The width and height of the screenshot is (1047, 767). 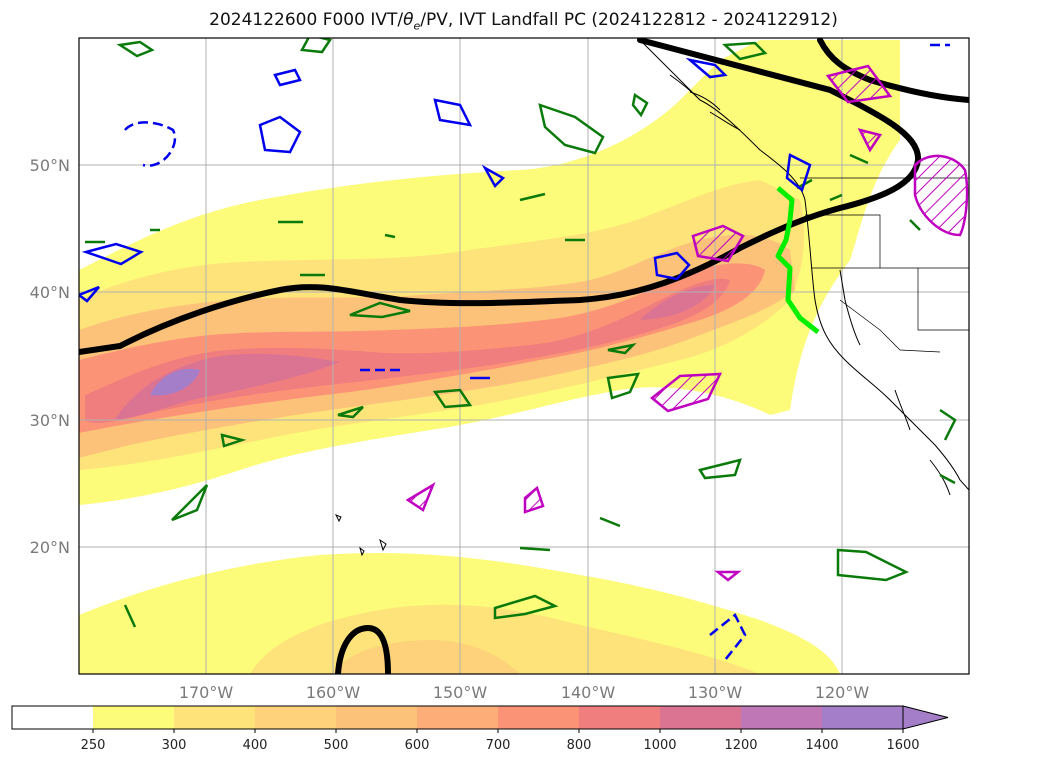 What do you see at coordinates (902, 745) in the screenshot?
I see `colorbar-tick-label: 1600` at bounding box center [902, 745].